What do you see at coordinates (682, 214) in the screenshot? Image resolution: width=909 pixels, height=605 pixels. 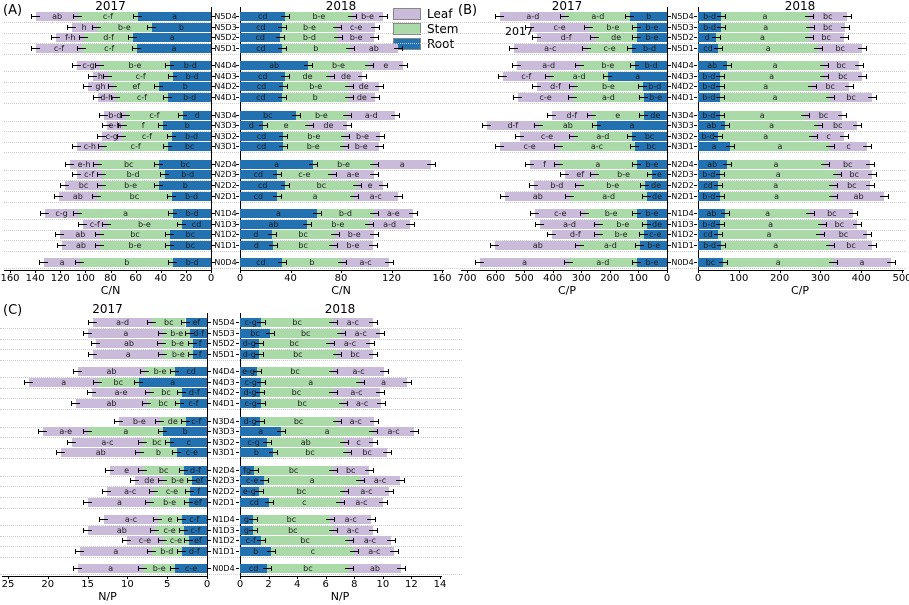 I see `category-label: N1D4` at bounding box center [682, 214].